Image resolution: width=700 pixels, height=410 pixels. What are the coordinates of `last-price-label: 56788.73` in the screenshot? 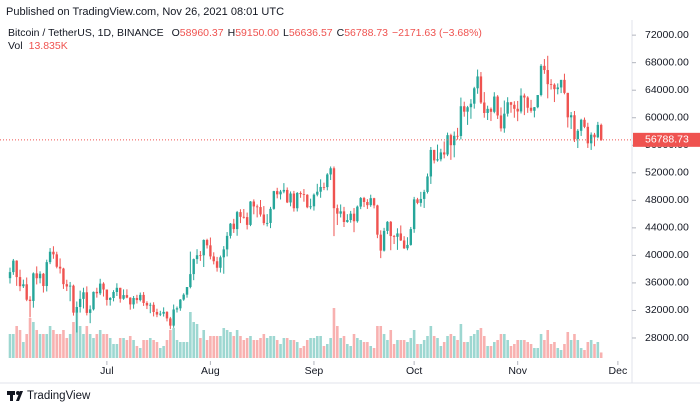 It's located at (667, 140).